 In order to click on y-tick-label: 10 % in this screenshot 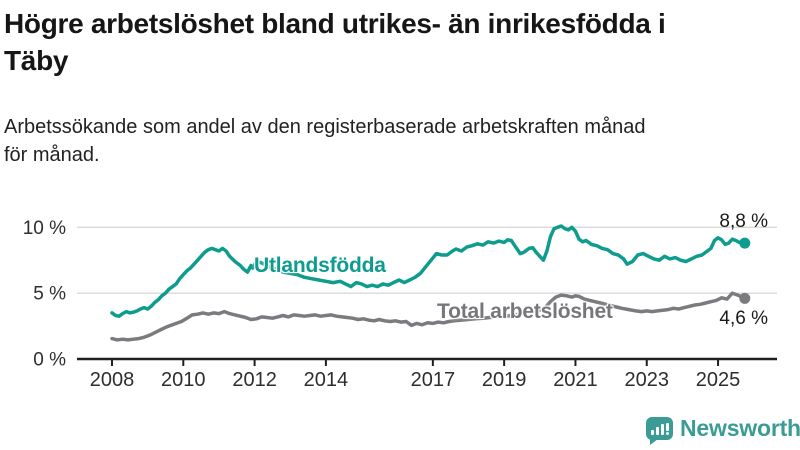, I will do `click(44, 228)`.